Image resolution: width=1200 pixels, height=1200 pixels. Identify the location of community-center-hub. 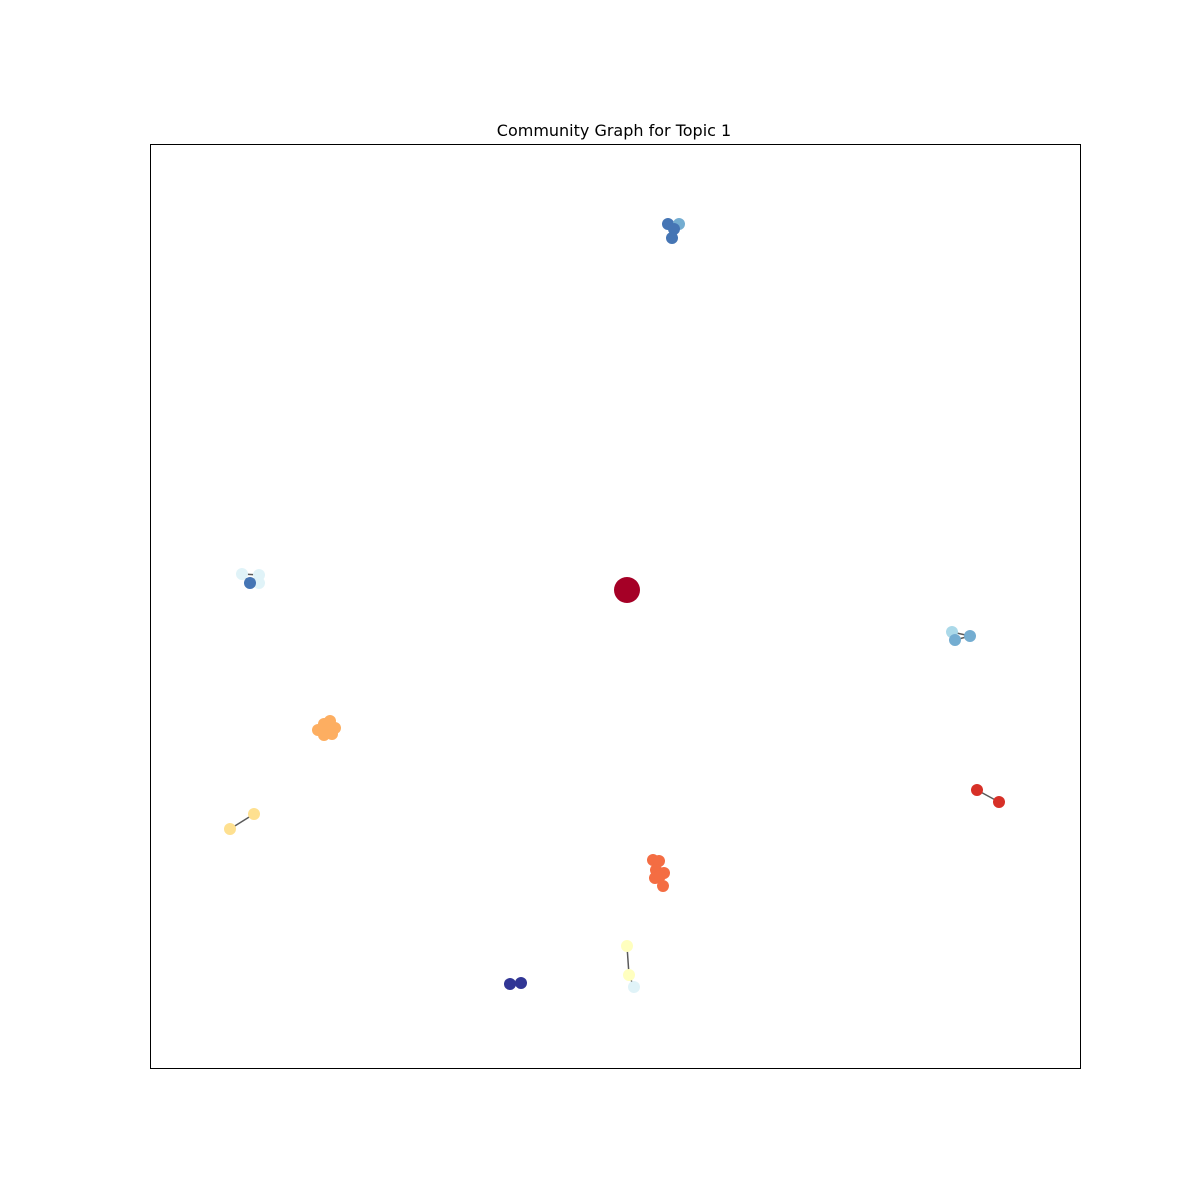
(627, 590).